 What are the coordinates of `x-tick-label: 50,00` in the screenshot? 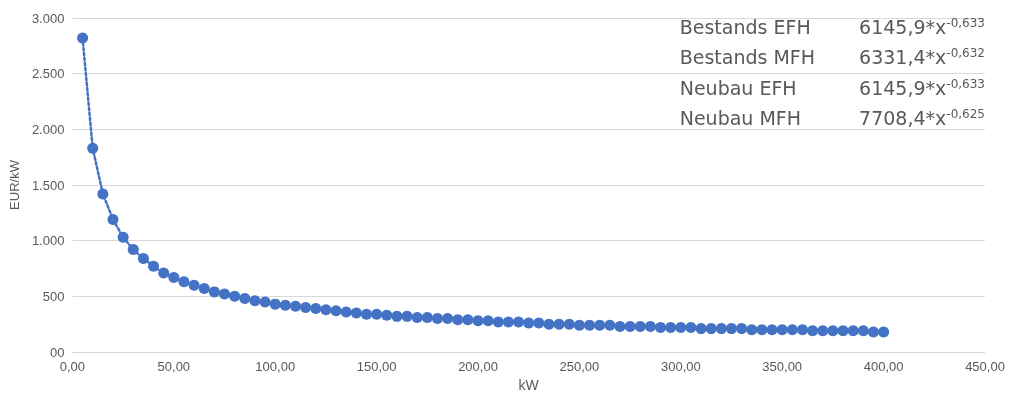 It's located at (174, 366).